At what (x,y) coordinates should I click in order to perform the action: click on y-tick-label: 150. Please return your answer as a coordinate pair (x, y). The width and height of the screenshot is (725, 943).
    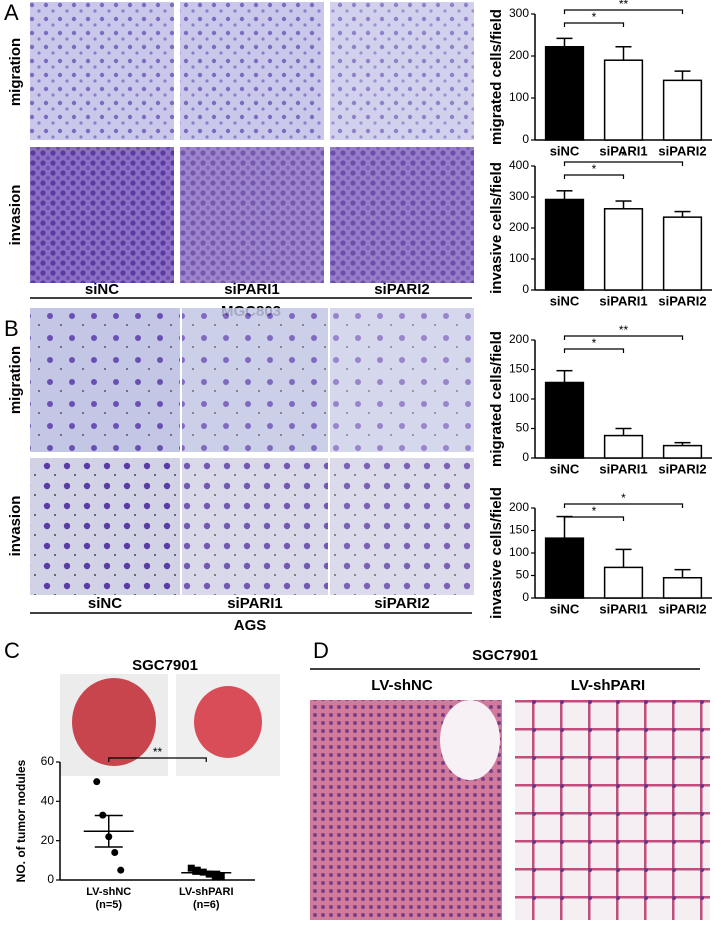
    Looking at the image, I should click on (519, 530).